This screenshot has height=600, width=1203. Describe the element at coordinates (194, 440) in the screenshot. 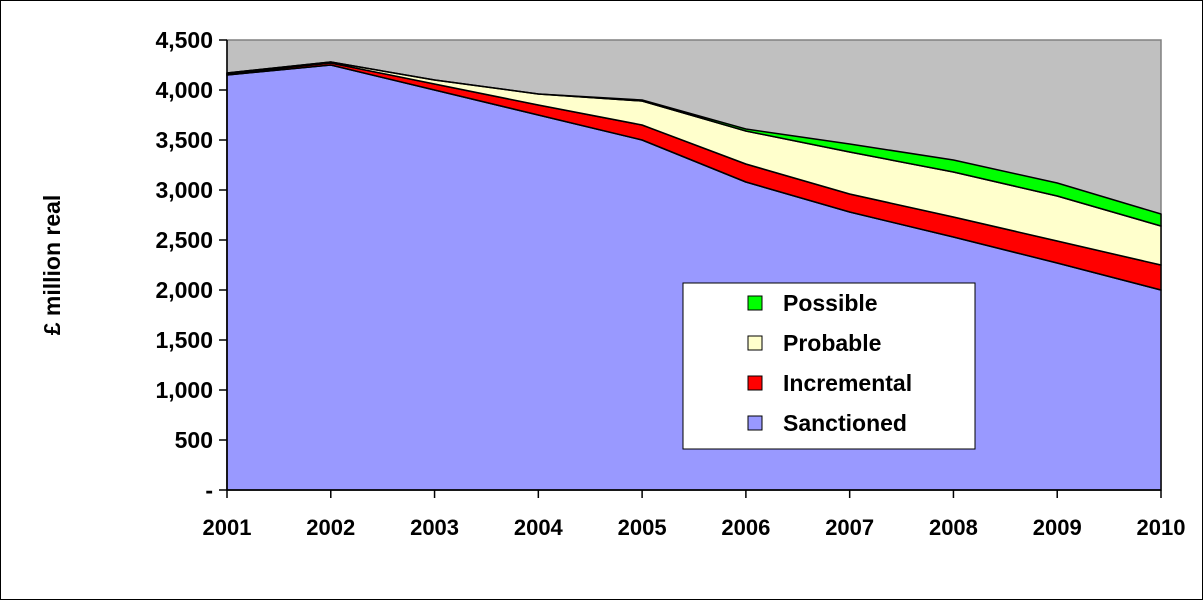

I see `y-tick-label: 500` at that location.